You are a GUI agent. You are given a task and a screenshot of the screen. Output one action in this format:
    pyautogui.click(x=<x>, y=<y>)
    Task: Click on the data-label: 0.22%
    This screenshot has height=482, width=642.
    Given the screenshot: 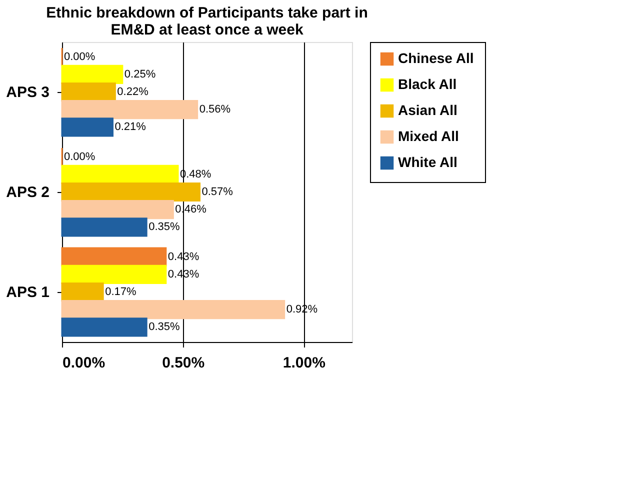 What is the action you would take?
    pyautogui.click(x=133, y=92)
    